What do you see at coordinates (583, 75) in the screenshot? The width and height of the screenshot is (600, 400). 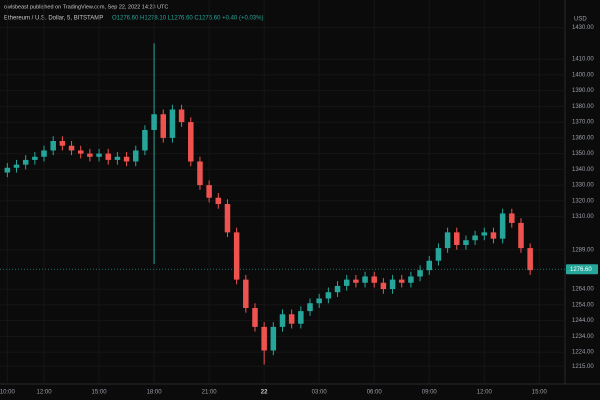 I see `y-tick-label: 1400.00` at bounding box center [583, 75].